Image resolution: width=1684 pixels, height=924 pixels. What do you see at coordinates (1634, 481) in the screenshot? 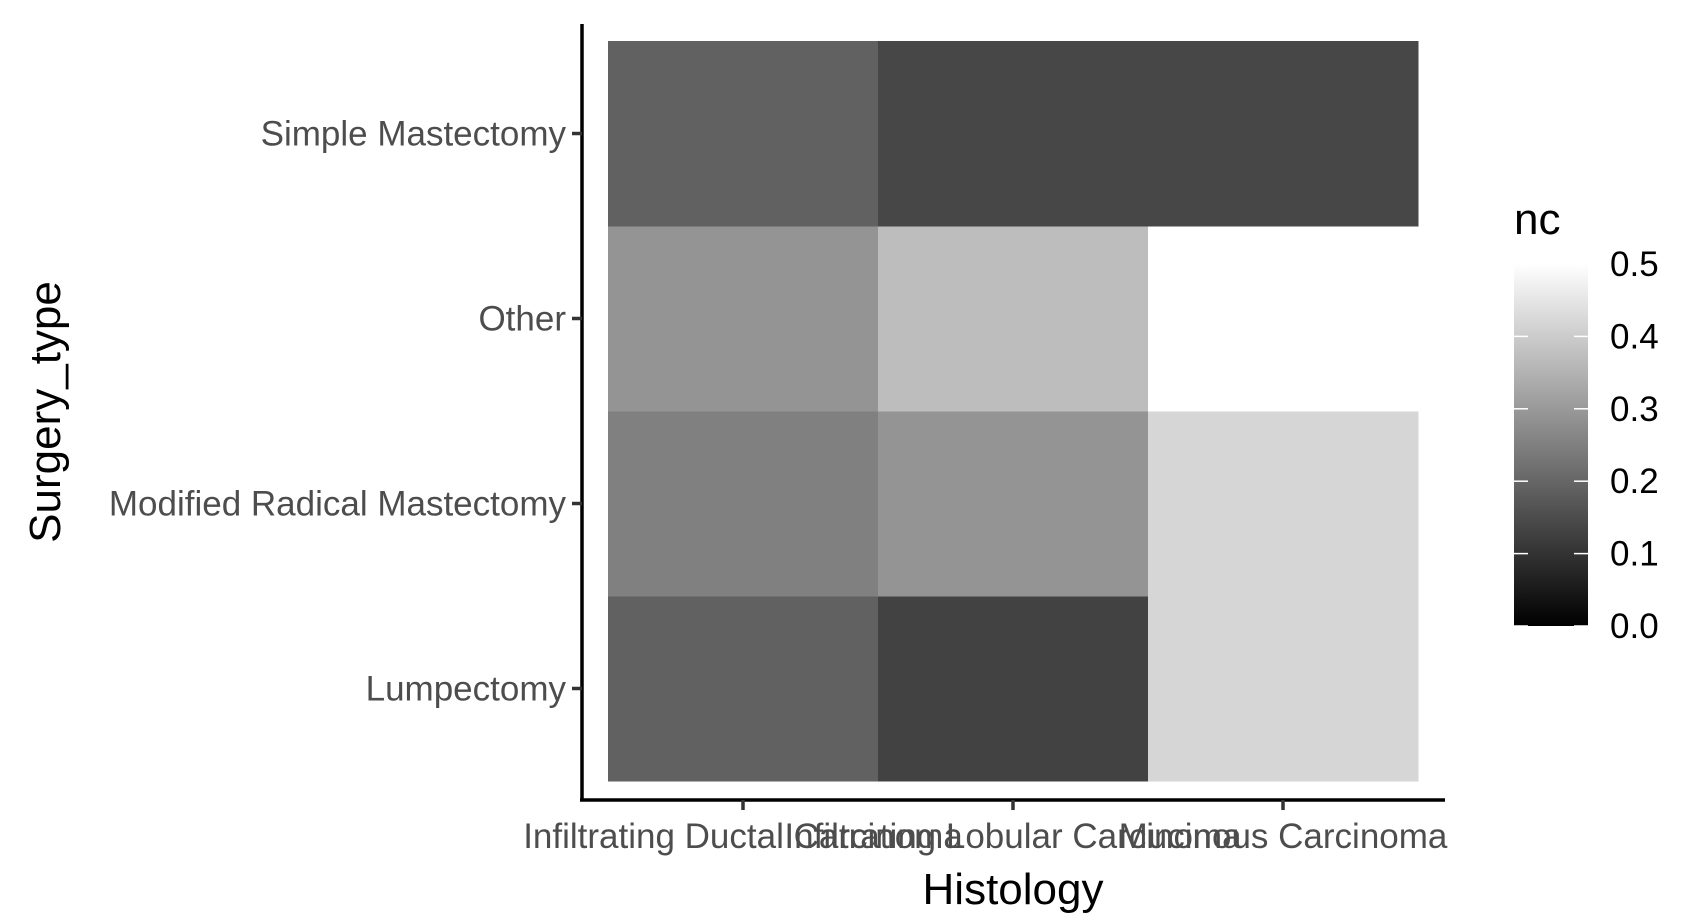
I see `legend-break-label: 0.2` at bounding box center [1634, 481].